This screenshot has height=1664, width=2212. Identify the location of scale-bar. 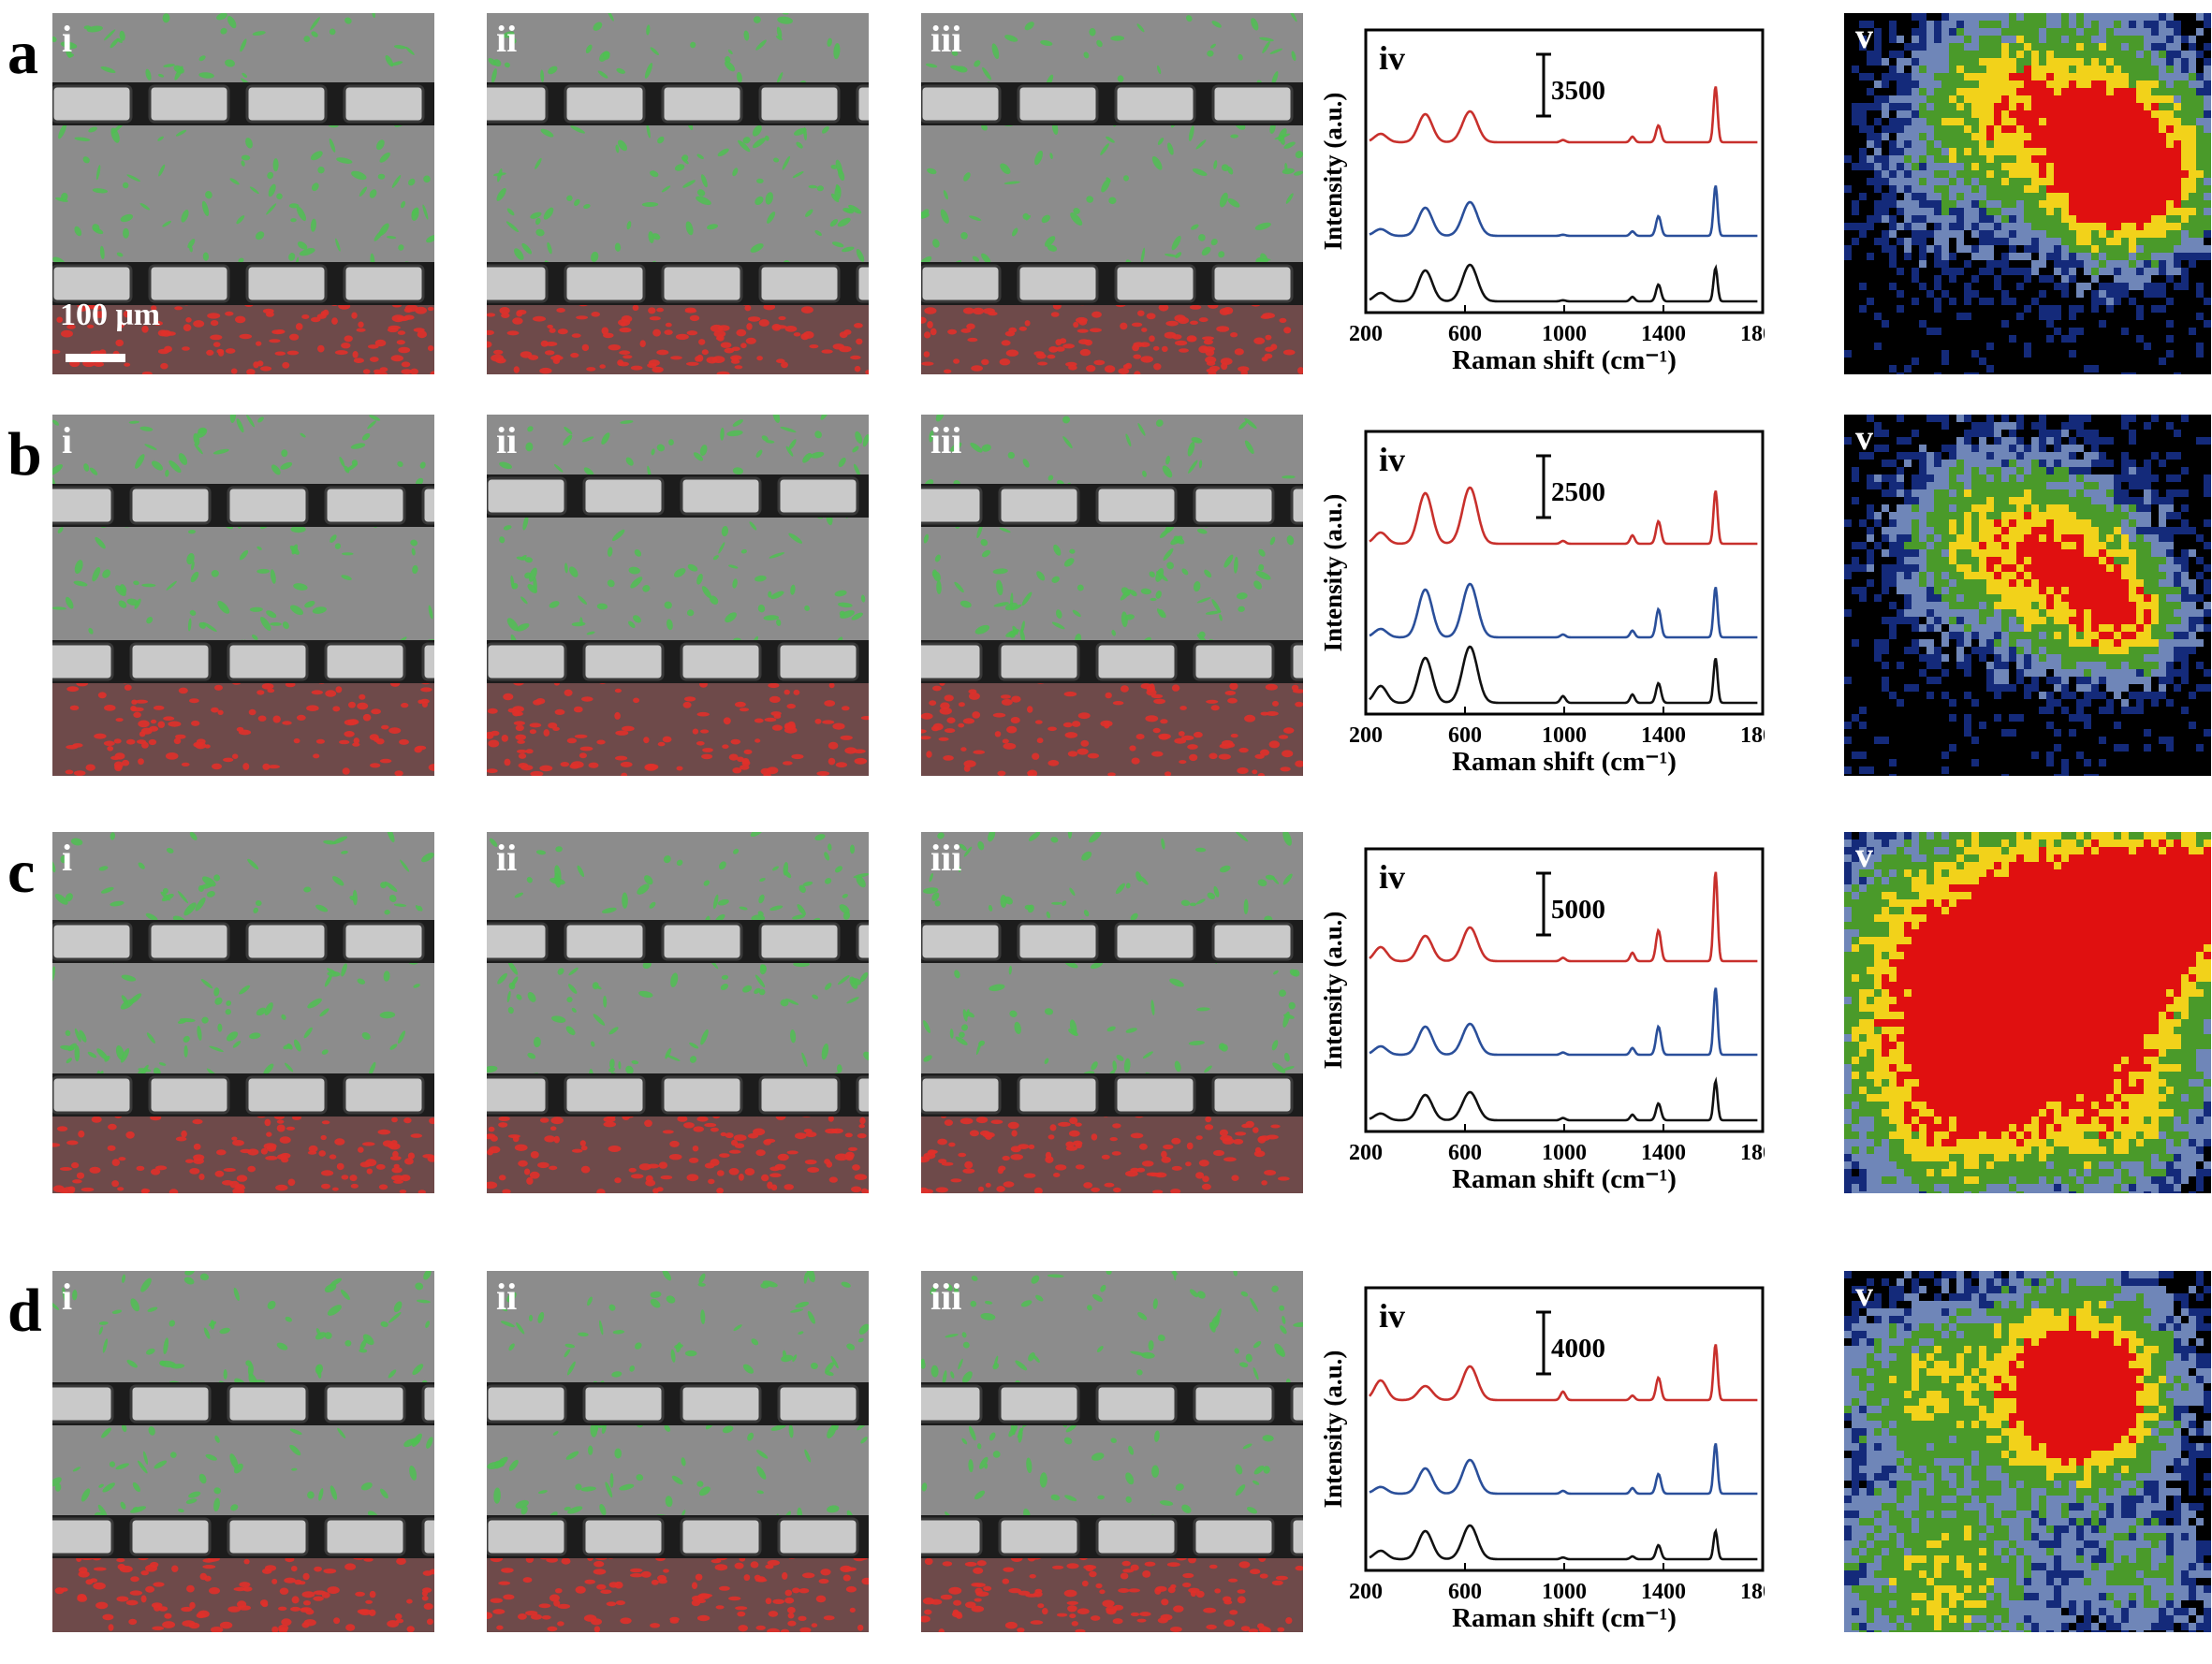
(95, 358).